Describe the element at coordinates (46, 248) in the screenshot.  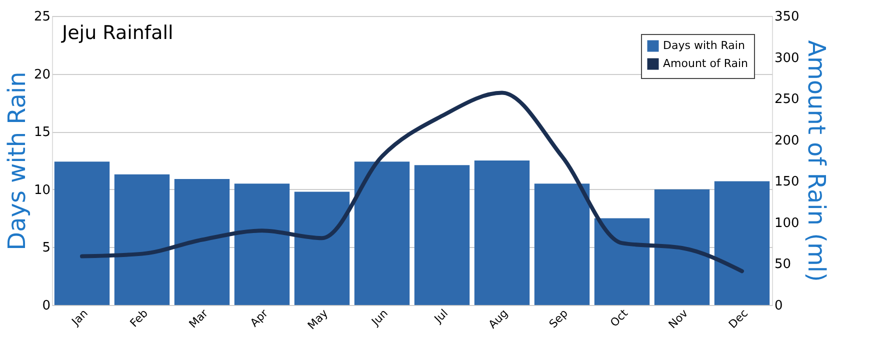
I see `y-tick-label: 5` at that location.